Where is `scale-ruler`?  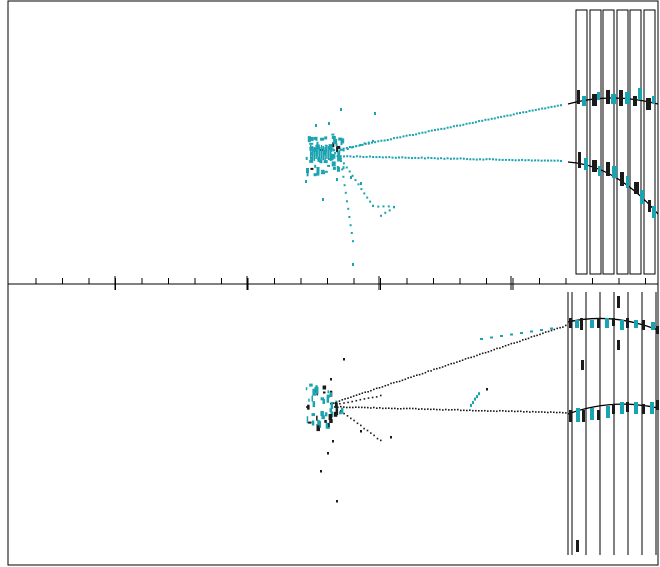
scale-ruler is located at coordinates (340, 283).